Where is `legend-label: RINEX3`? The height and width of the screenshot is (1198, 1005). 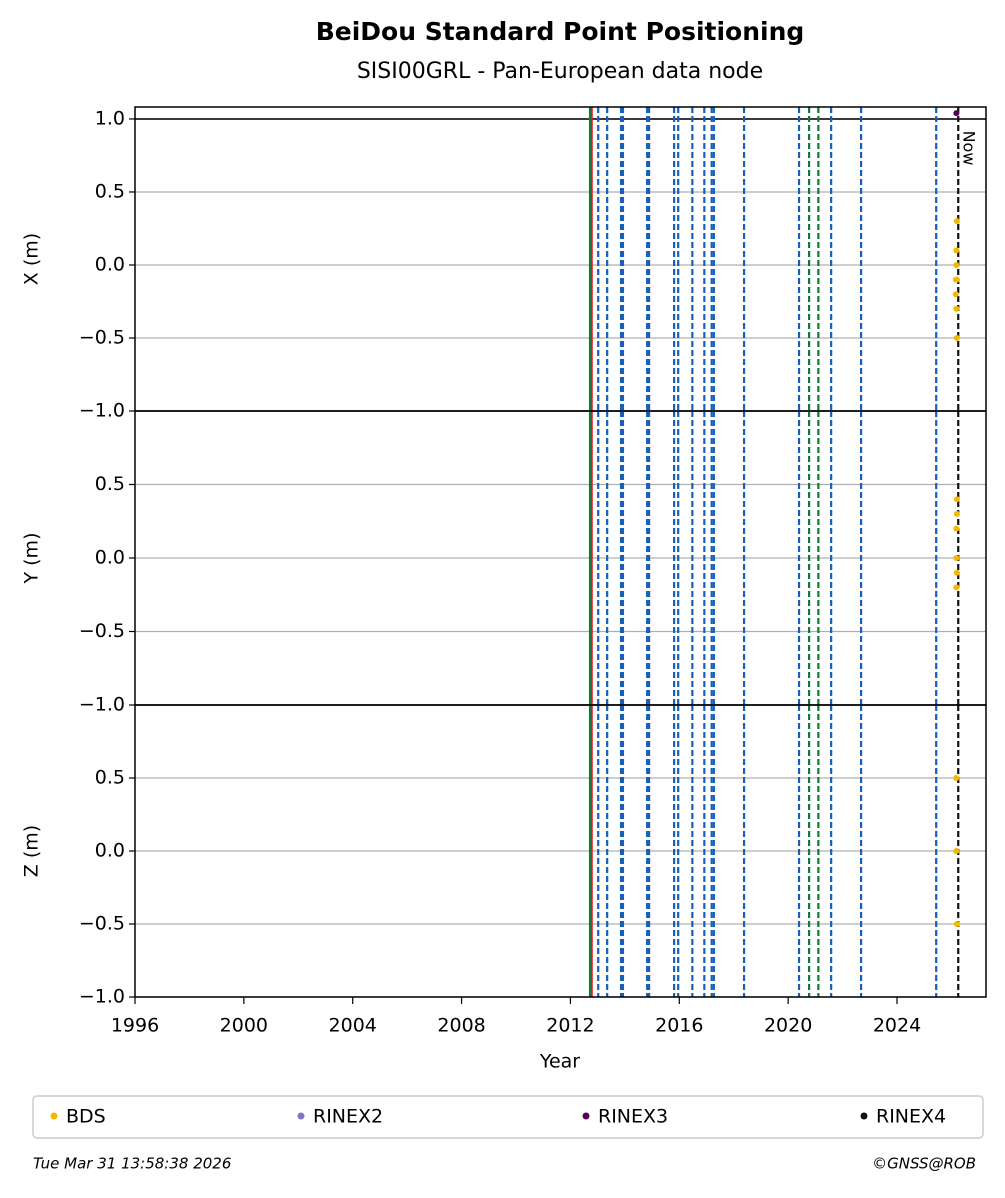
legend-label: RINEX3 is located at coordinates (633, 1117).